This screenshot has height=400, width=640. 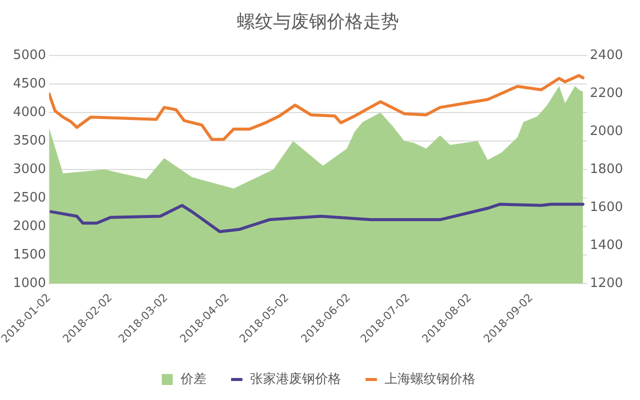 I want to click on y2-tick-label: 1200, so click(x=607, y=283).